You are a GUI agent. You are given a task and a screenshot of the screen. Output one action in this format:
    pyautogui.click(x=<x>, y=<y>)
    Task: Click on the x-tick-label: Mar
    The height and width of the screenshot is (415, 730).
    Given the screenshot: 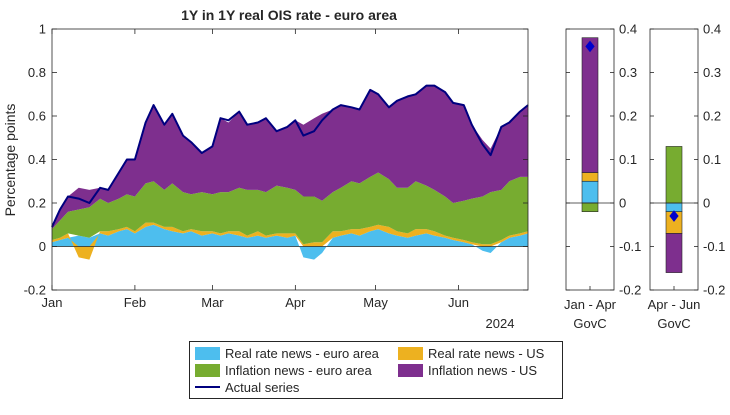 What is the action you would take?
    pyautogui.click(x=212, y=302)
    